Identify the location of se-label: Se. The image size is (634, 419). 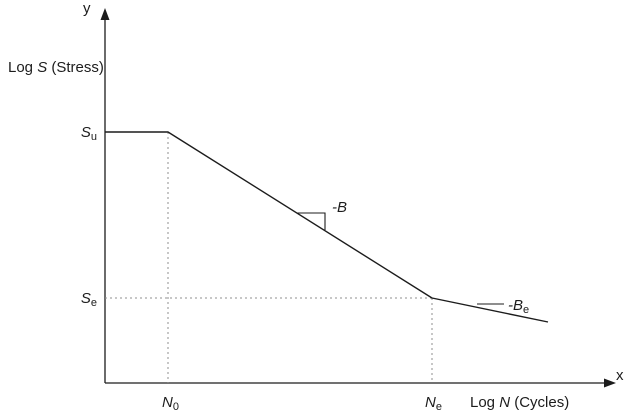
(89, 299).